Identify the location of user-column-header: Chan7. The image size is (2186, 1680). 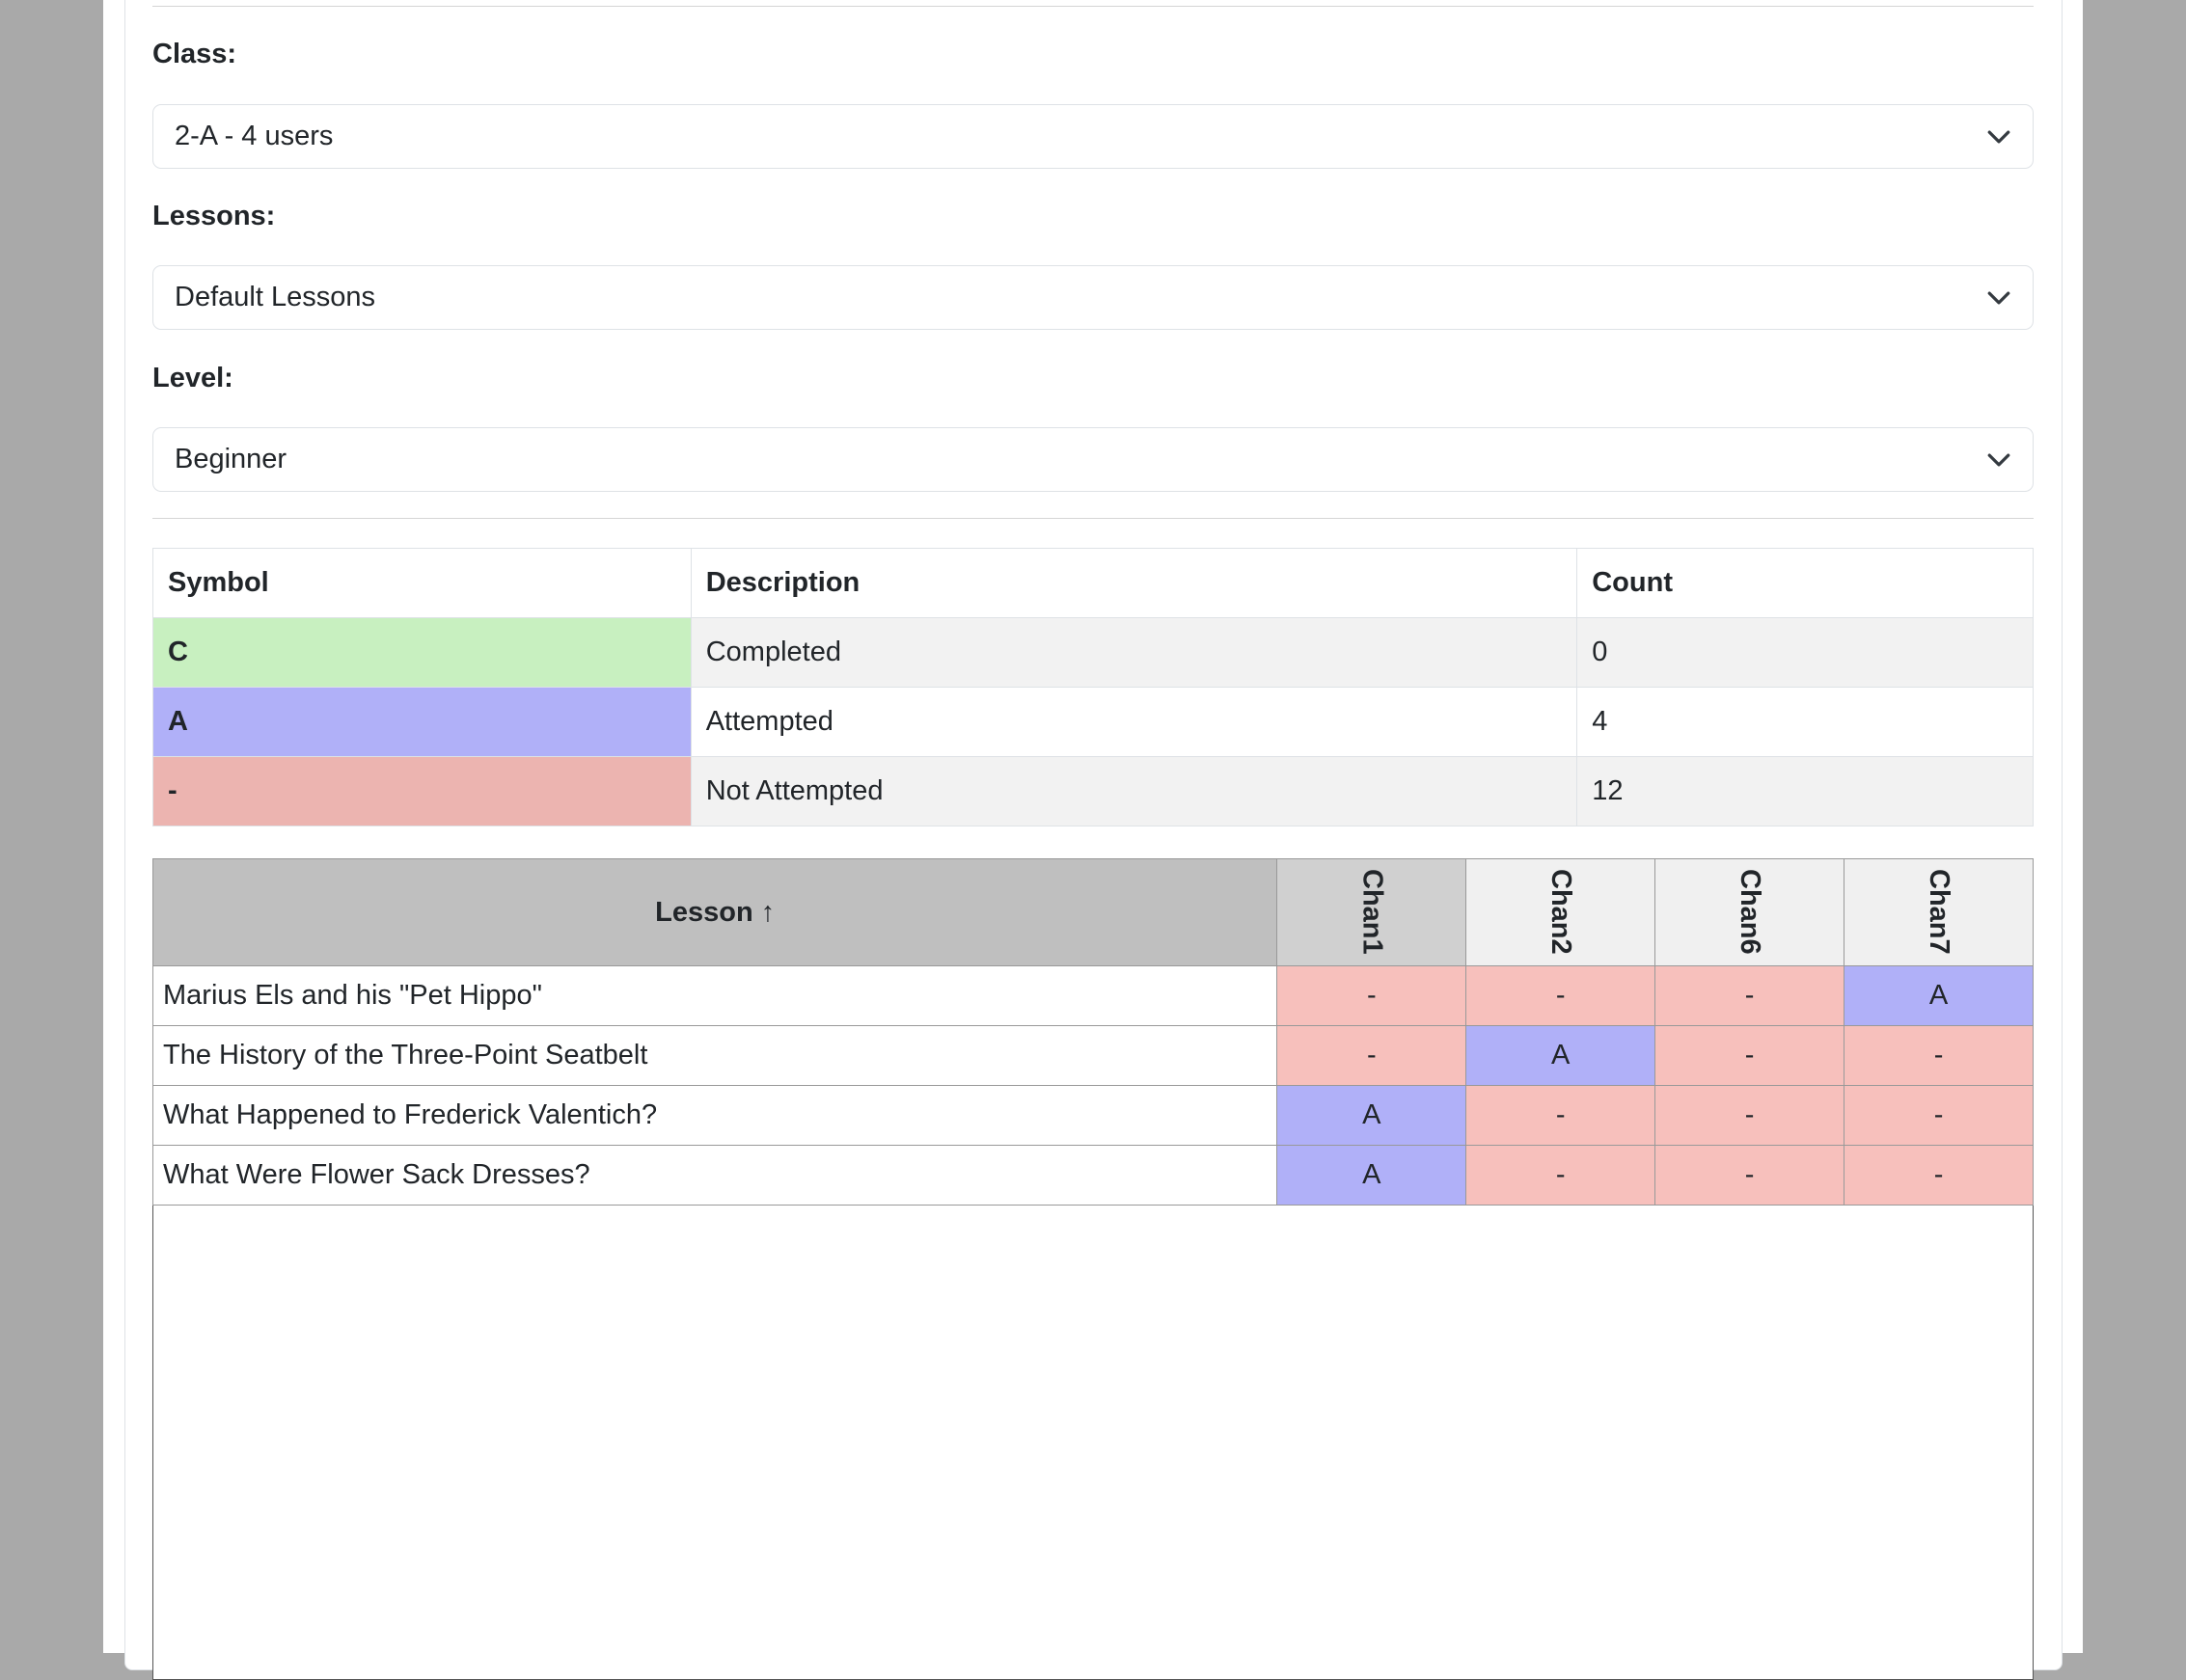
(1939, 912).